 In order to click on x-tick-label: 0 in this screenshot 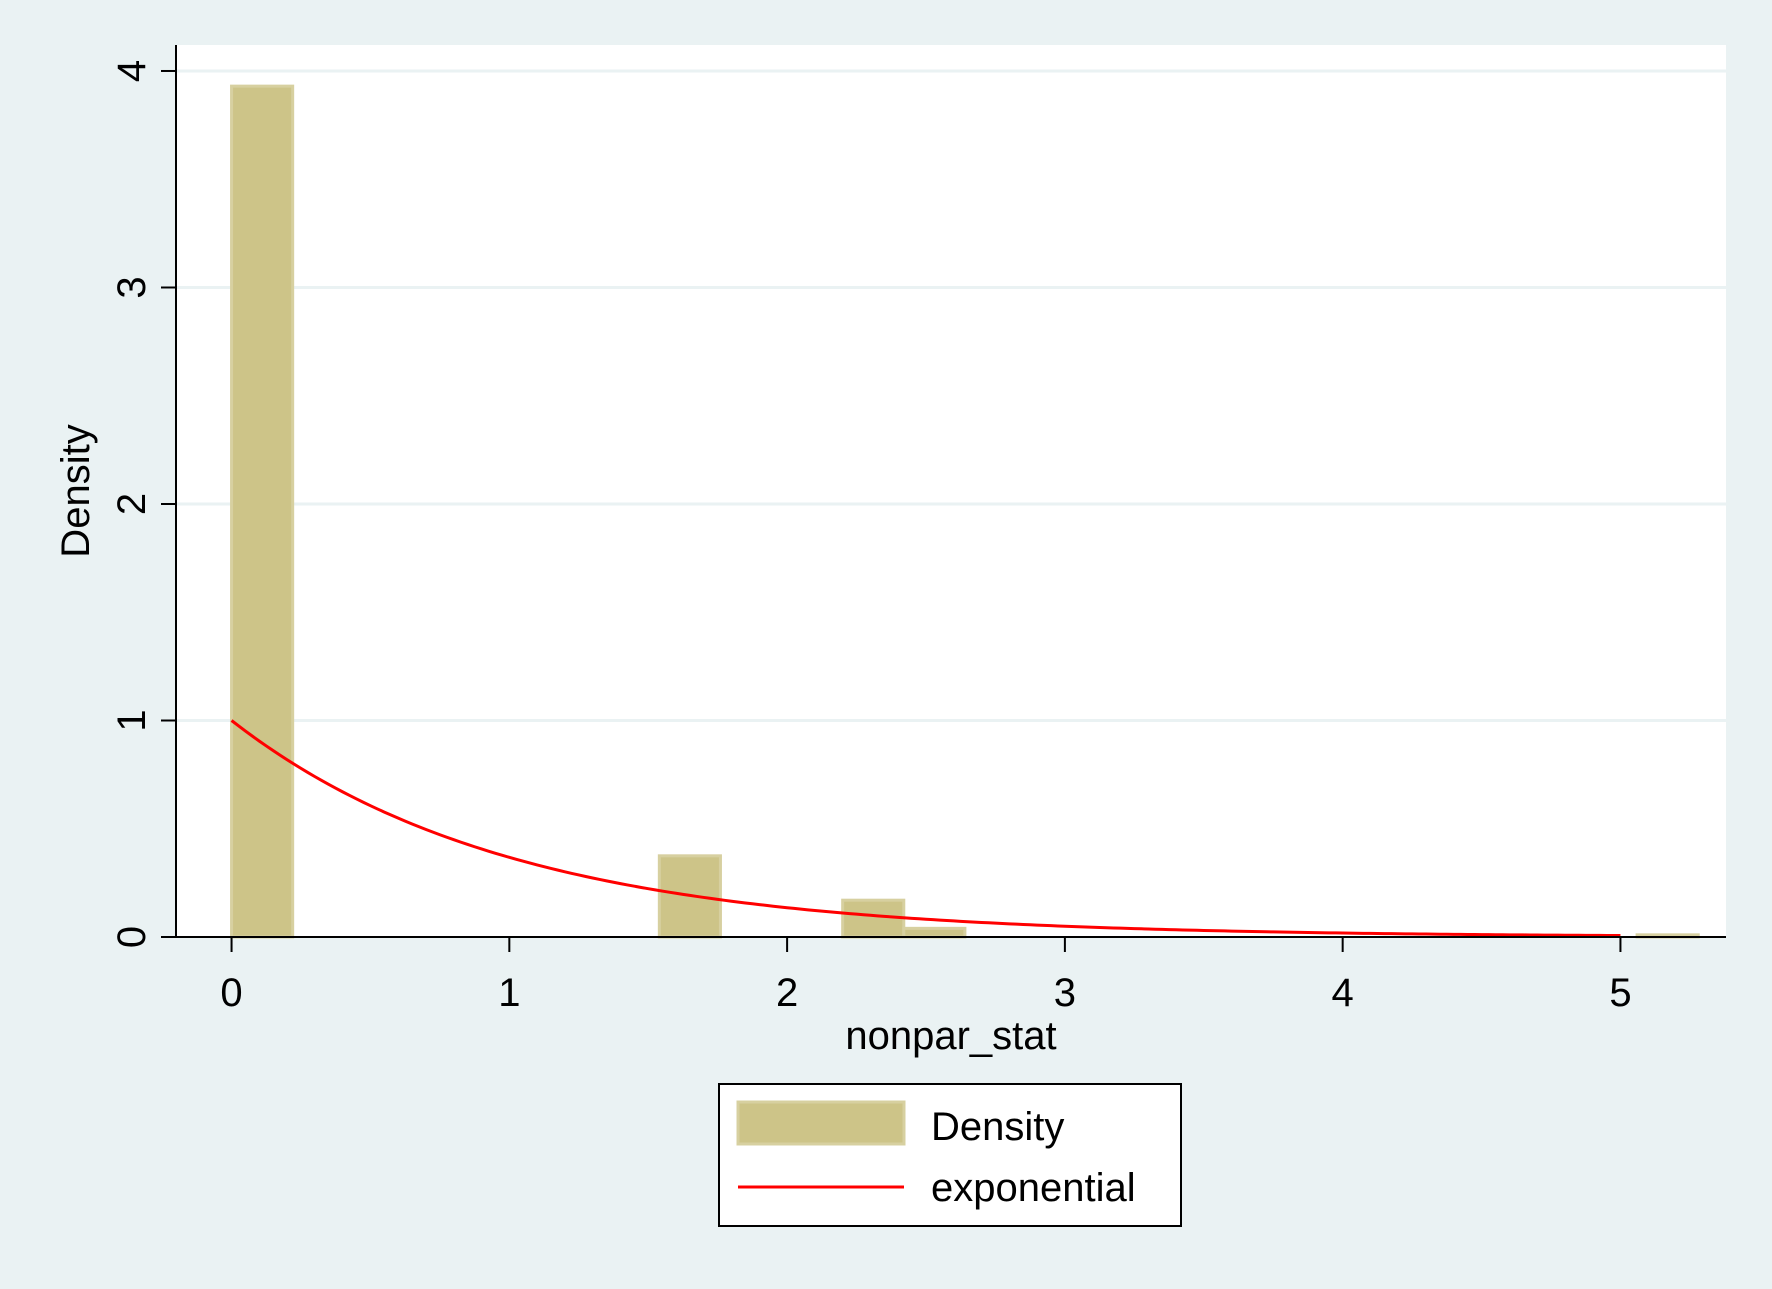, I will do `click(231, 993)`.